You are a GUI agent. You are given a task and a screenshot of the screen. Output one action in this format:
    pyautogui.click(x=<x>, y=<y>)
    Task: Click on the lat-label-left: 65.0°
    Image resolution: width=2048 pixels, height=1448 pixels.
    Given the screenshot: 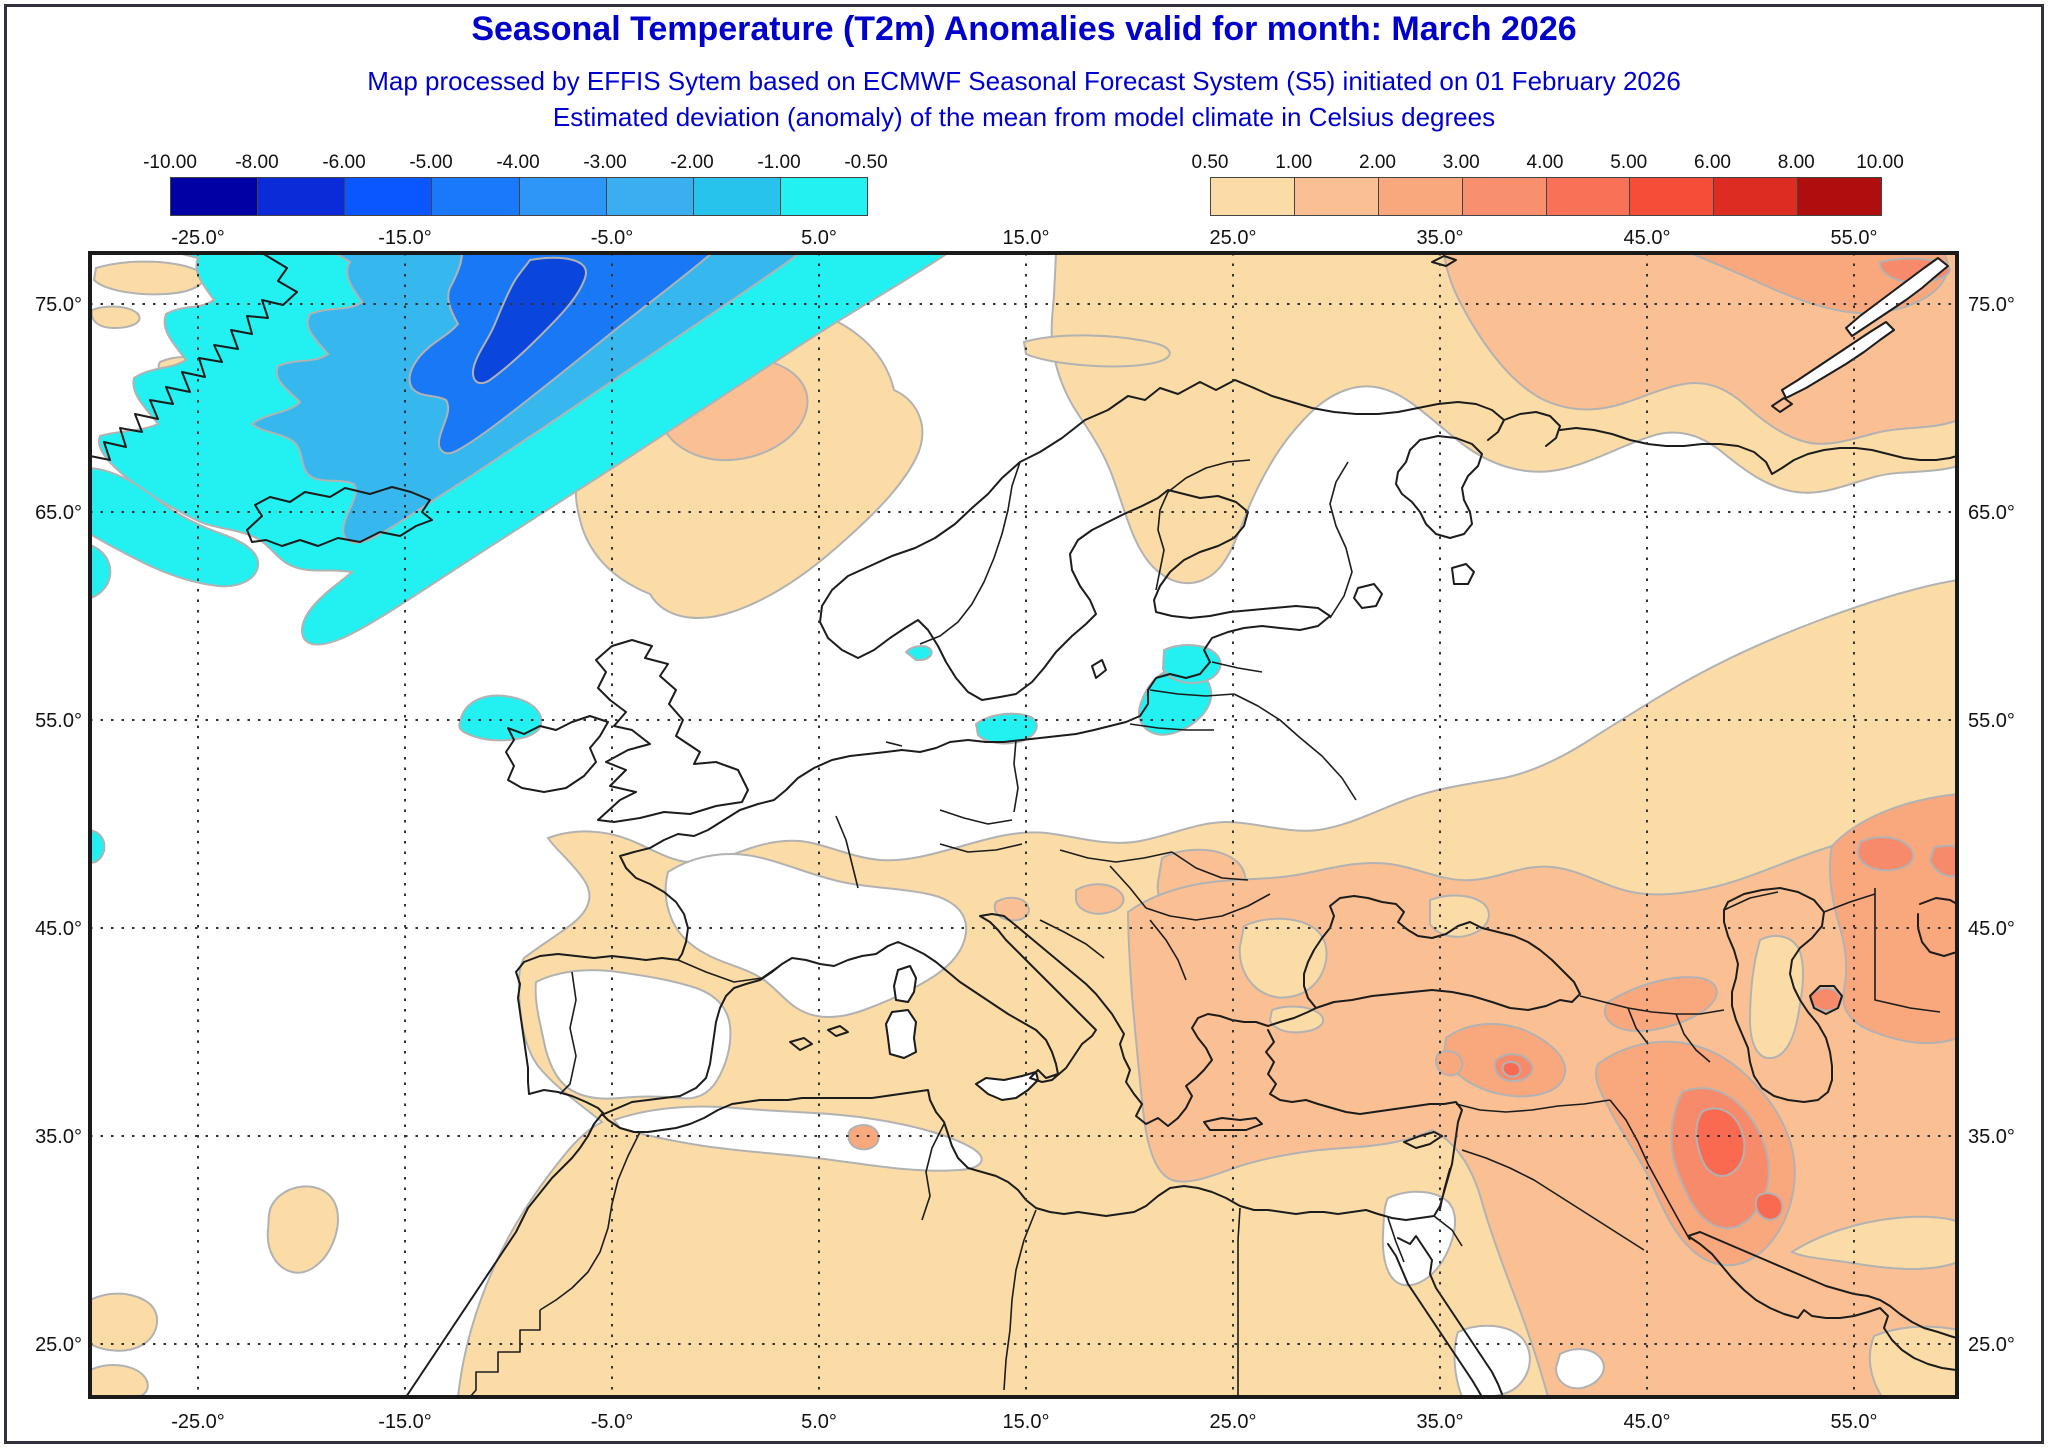 What is the action you would take?
    pyautogui.click(x=58, y=513)
    